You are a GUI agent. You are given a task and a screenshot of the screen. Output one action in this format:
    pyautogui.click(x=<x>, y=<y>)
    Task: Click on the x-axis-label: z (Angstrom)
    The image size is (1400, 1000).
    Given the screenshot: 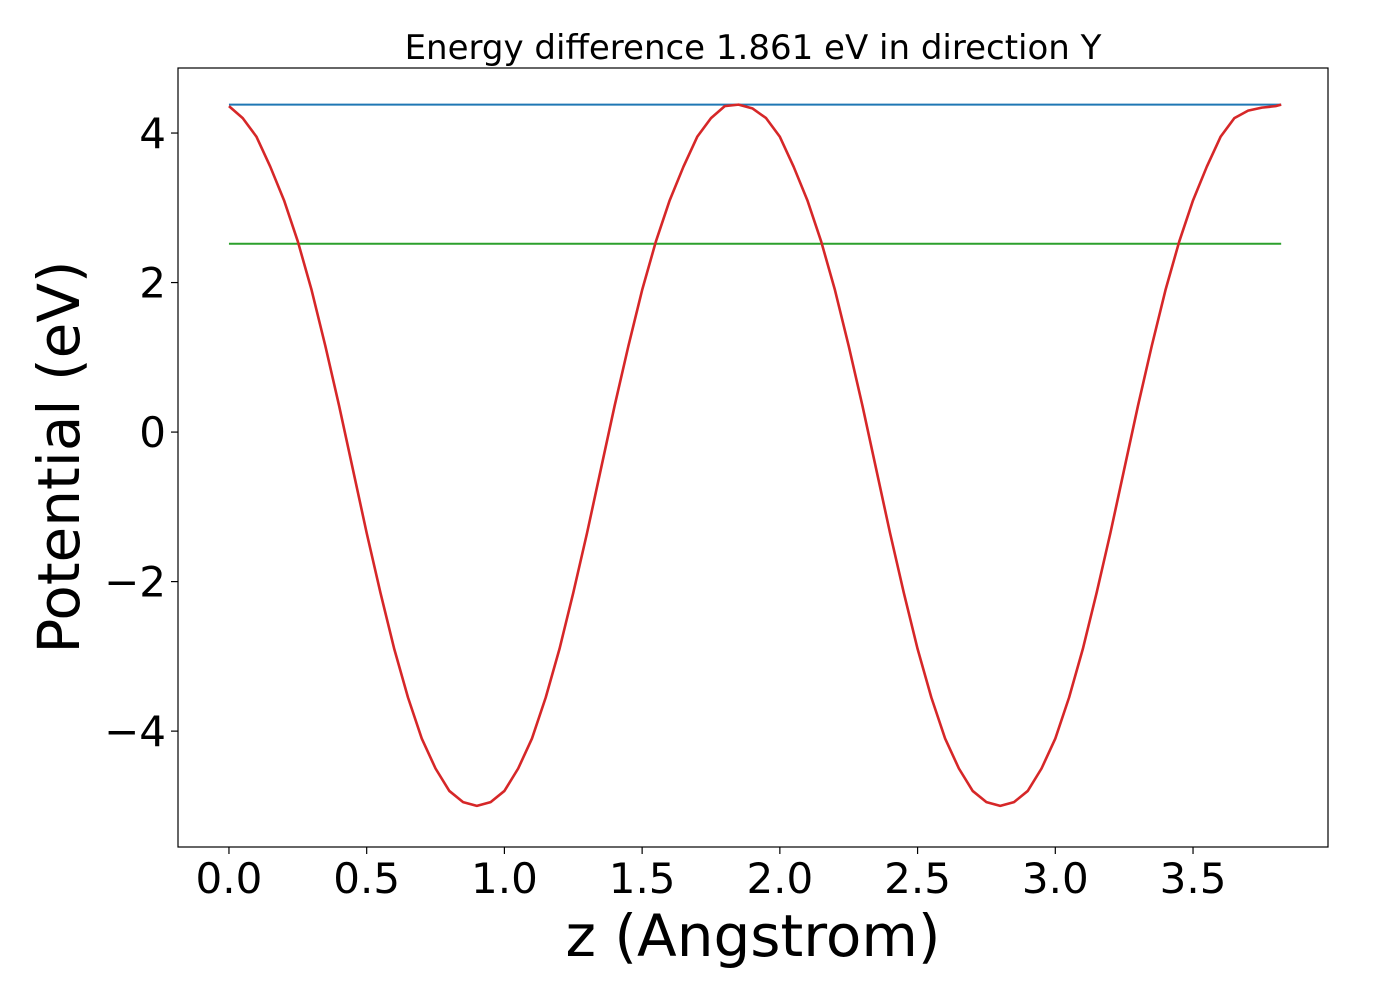 What is the action you would take?
    pyautogui.click(x=753, y=936)
    